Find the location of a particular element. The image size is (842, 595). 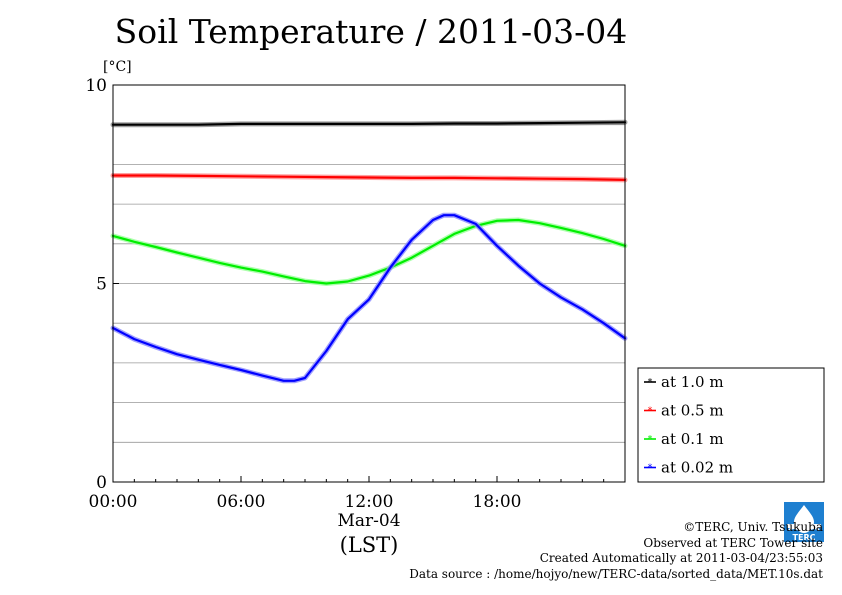

x-tick-label: 12:00 is located at coordinates (369, 502).